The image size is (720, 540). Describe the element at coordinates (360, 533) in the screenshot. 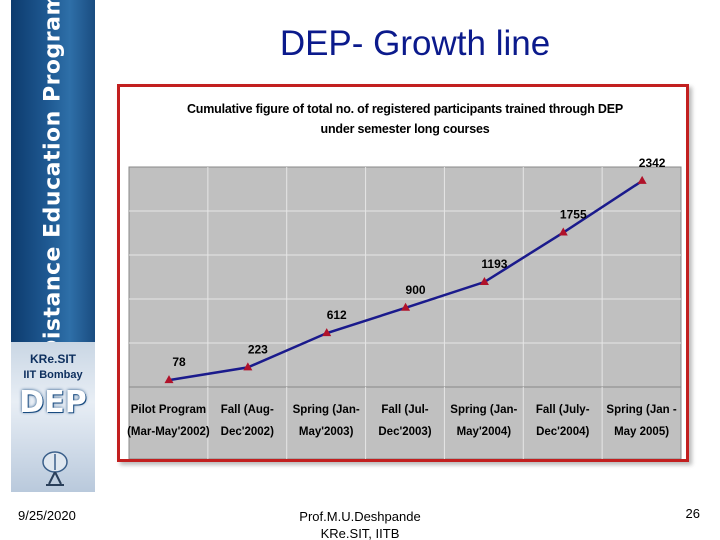

I see `presenter-affiliation: KRe.SIT, IITB` at that location.